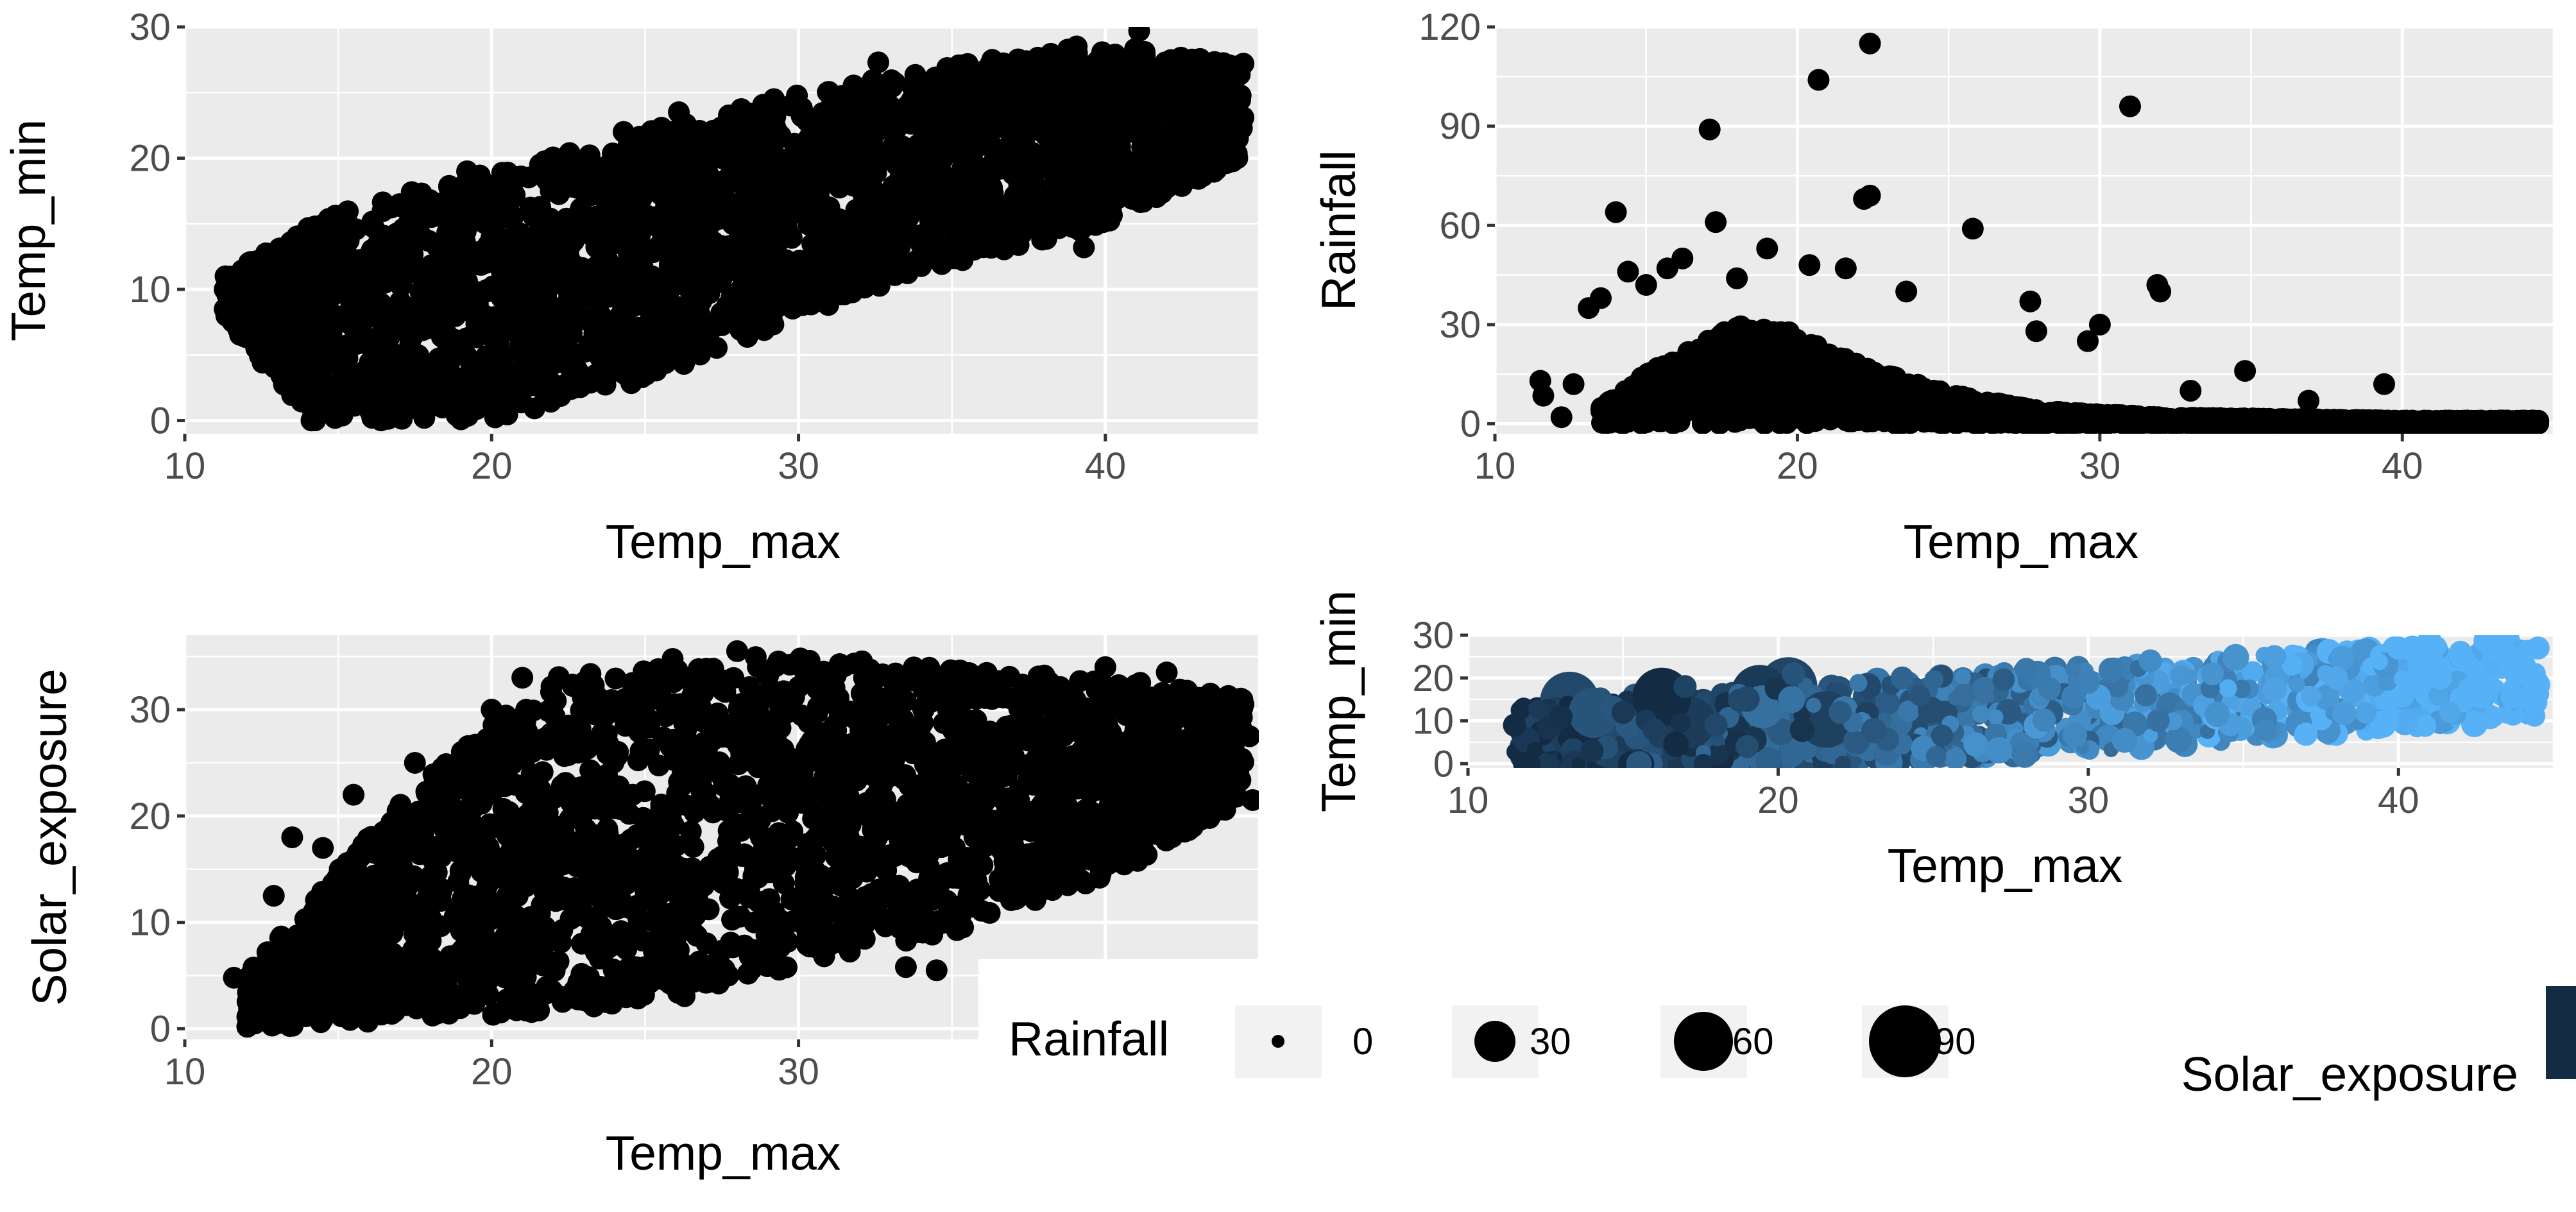 The height and width of the screenshot is (1212, 2576). I want to click on x-tick-label: 10, so click(1495, 466).